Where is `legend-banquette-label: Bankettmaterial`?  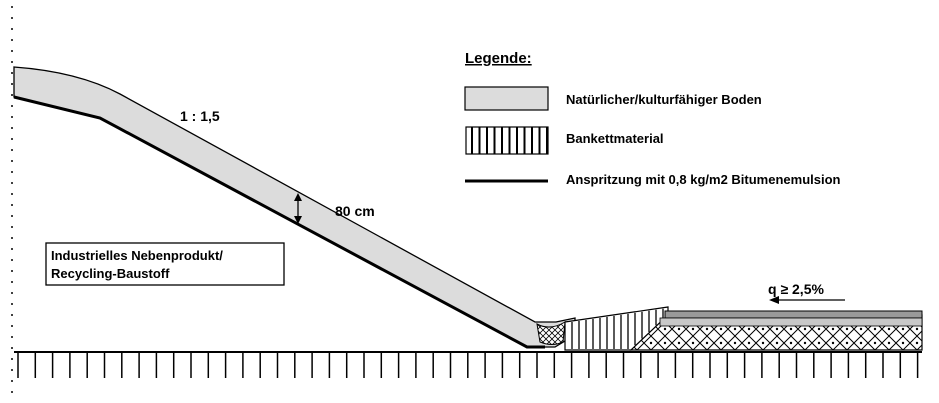
legend-banquette-label: Bankettmaterial is located at coordinates (615, 138).